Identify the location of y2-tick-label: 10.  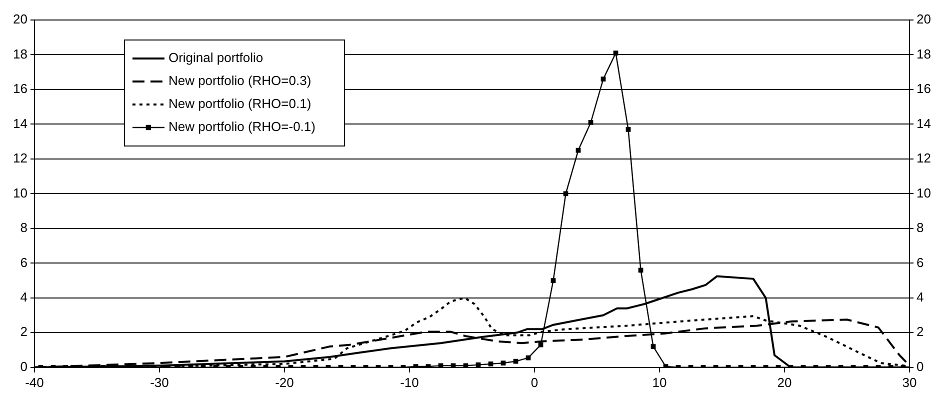
(924, 192).